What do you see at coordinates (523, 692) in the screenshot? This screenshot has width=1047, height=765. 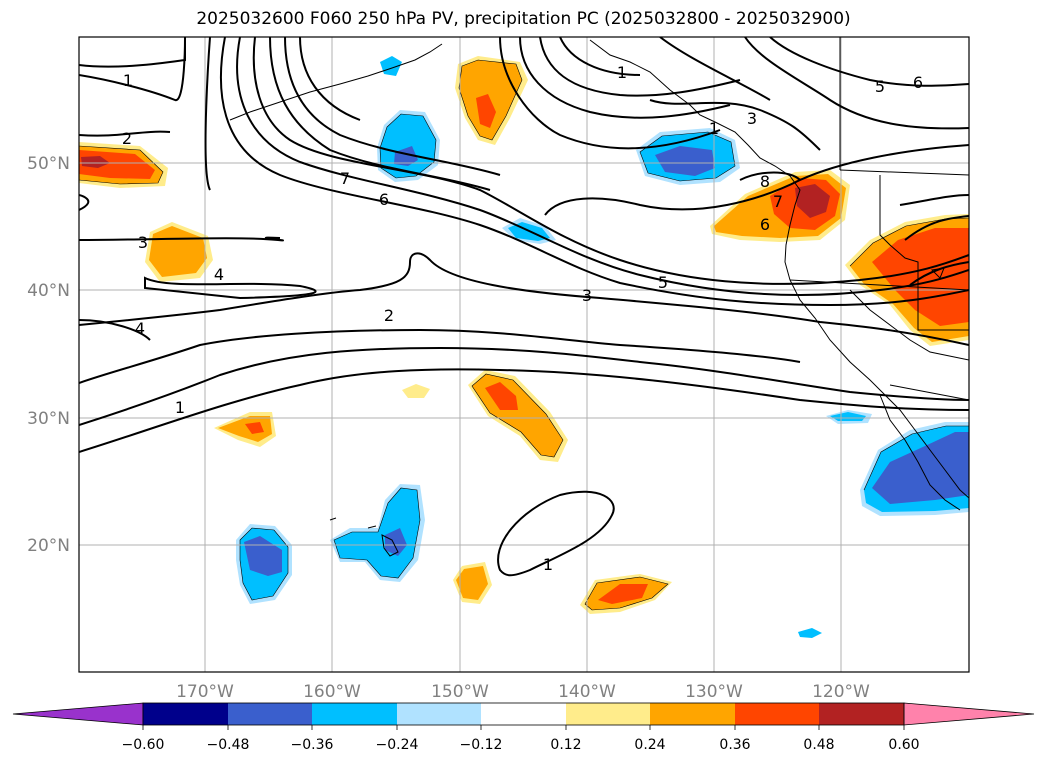 I see `lon-labels: 170°W 160°W 150°W 140°W 130°W 120°W` at bounding box center [523, 692].